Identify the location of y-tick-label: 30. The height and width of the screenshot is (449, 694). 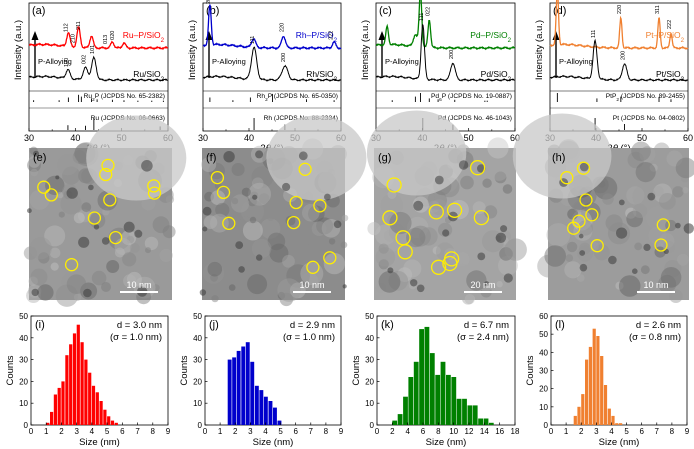
(369, 360).